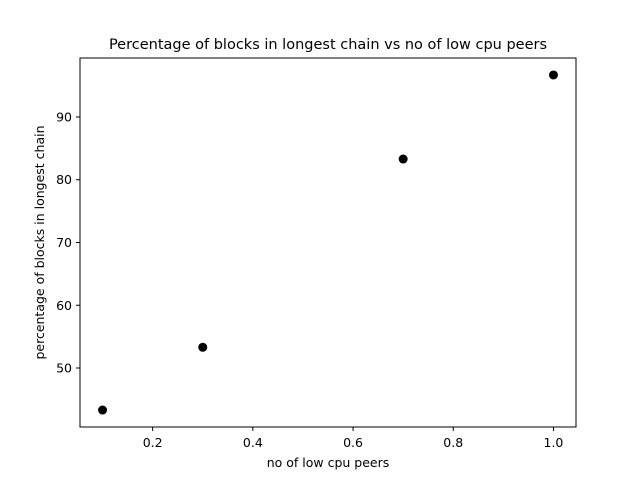 The width and height of the screenshot is (640, 480). Describe the element at coordinates (64, 242) in the screenshot. I see `y-tick-label: 70` at that location.